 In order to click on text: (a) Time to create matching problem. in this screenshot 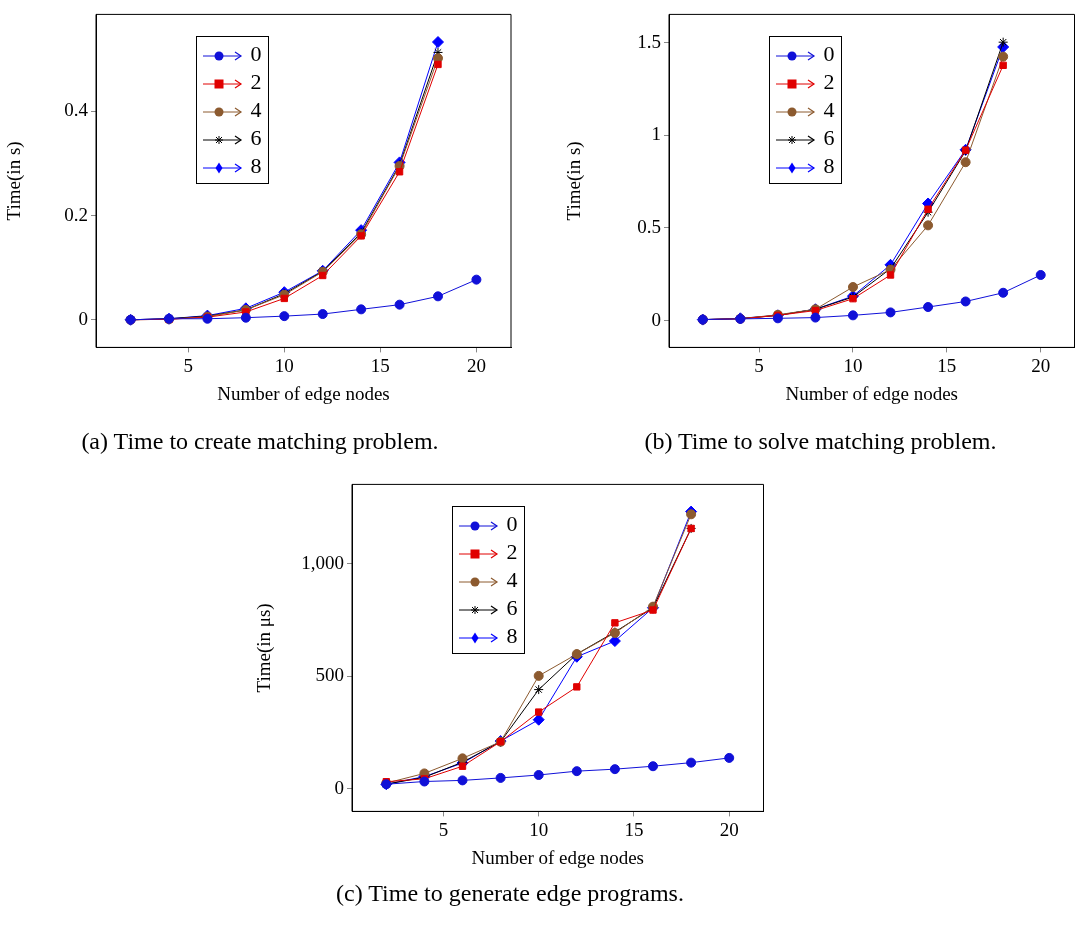, I will do `click(260, 441)`.